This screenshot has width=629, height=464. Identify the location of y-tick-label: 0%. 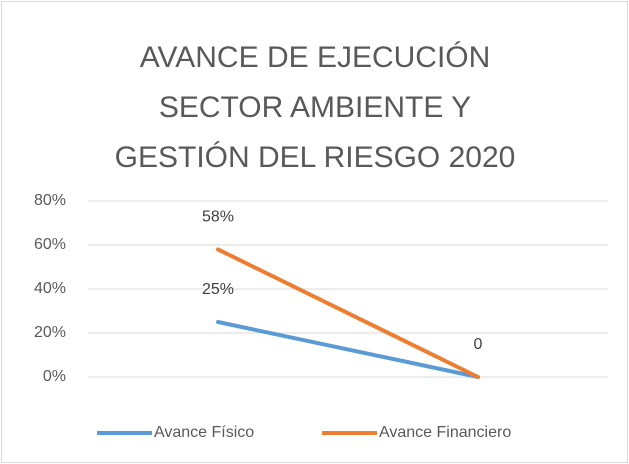
(54, 376).